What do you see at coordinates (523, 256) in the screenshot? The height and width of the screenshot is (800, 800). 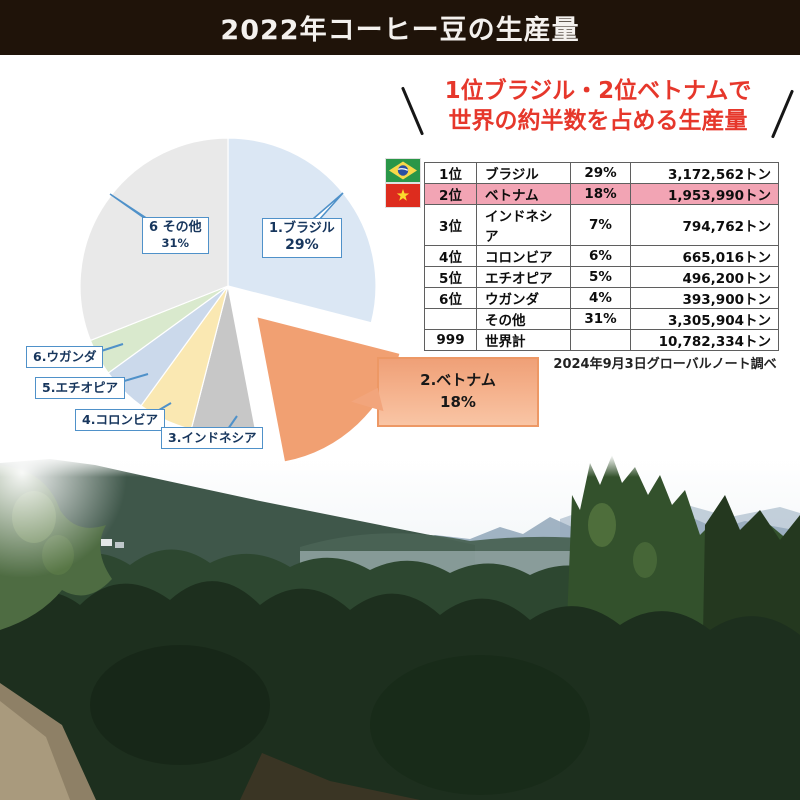 I see `cell-country: コロンビア` at bounding box center [523, 256].